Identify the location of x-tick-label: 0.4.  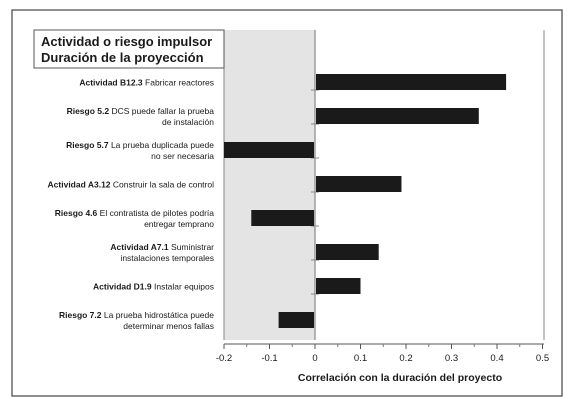
(496, 358).